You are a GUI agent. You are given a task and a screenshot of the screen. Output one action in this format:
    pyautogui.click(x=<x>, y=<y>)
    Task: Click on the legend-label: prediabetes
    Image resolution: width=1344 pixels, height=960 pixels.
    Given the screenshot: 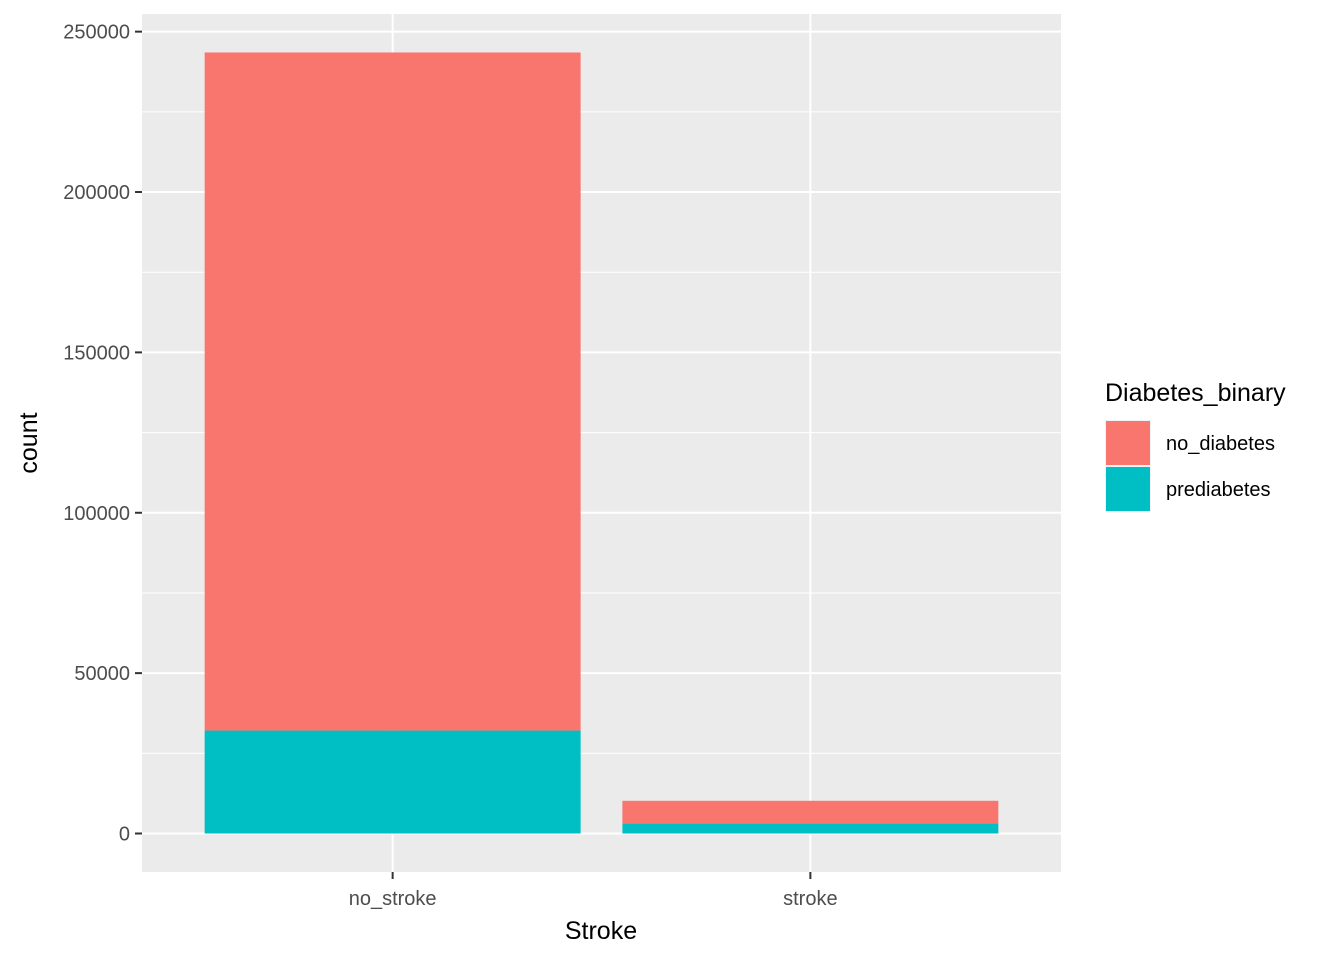 What is the action you would take?
    pyautogui.click(x=1218, y=490)
    